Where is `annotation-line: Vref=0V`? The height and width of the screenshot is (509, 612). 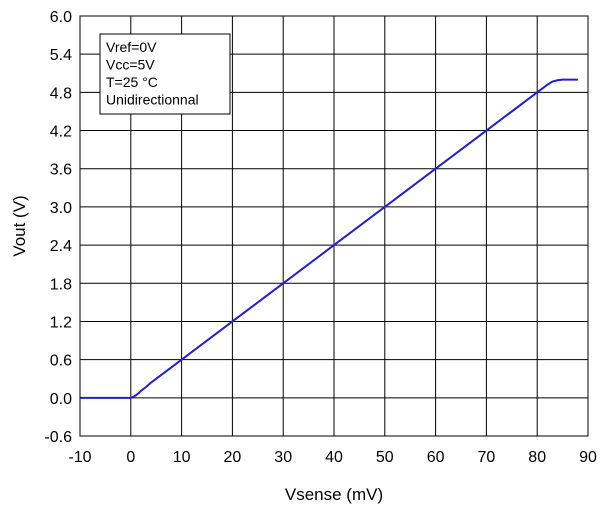
annotation-line: Vref=0V is located at coordinates (131, 47).